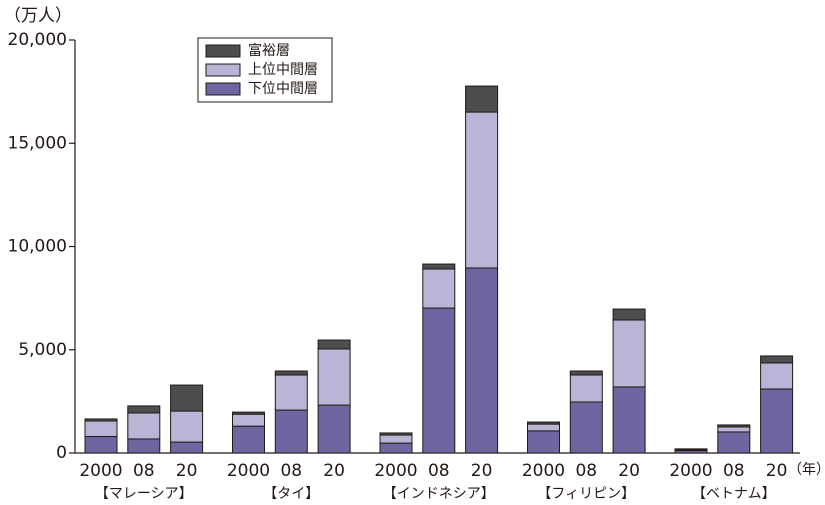 The width and height of the screenshot is (825, 505). I want to click on y-tick-label: 20,000, so click(37, 40).